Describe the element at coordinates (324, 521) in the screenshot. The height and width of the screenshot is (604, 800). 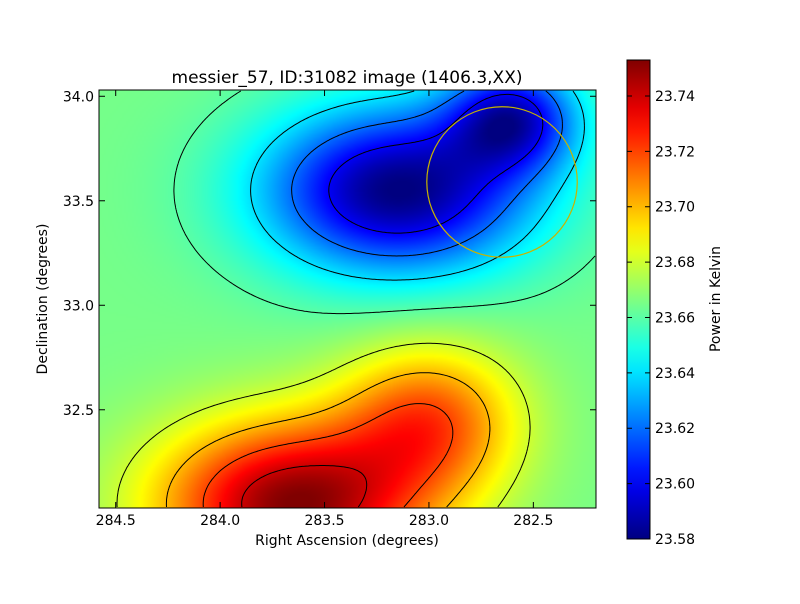
I see `x-tick-label: 283.5` at that location.